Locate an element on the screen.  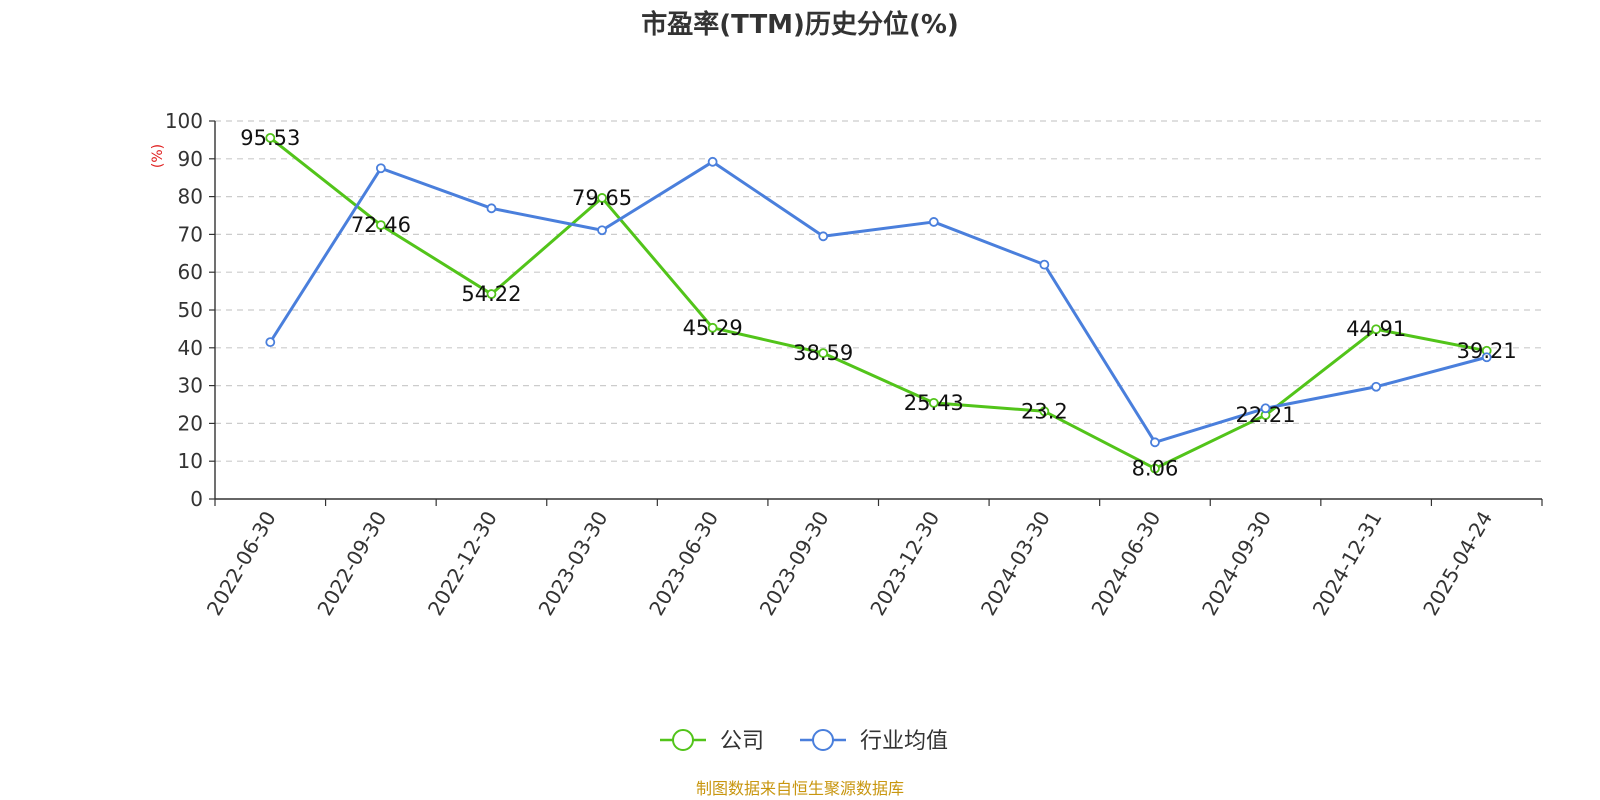
y-tick-label: 20 is located at coordinates (190, 423).